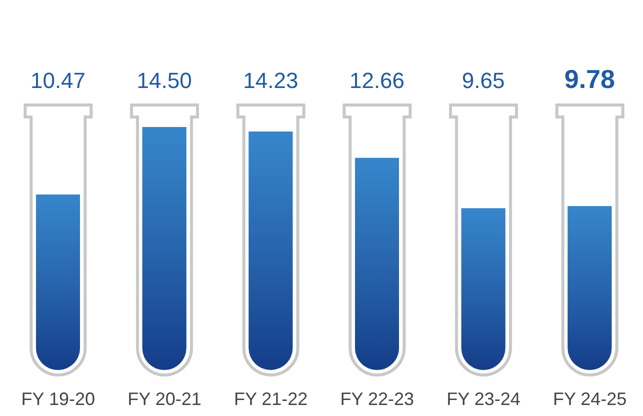  What do you see at coordinates (271, 398) in the screenshot?
I see `x-tick-label: FY 21-22` at bounding box center [271, 398].